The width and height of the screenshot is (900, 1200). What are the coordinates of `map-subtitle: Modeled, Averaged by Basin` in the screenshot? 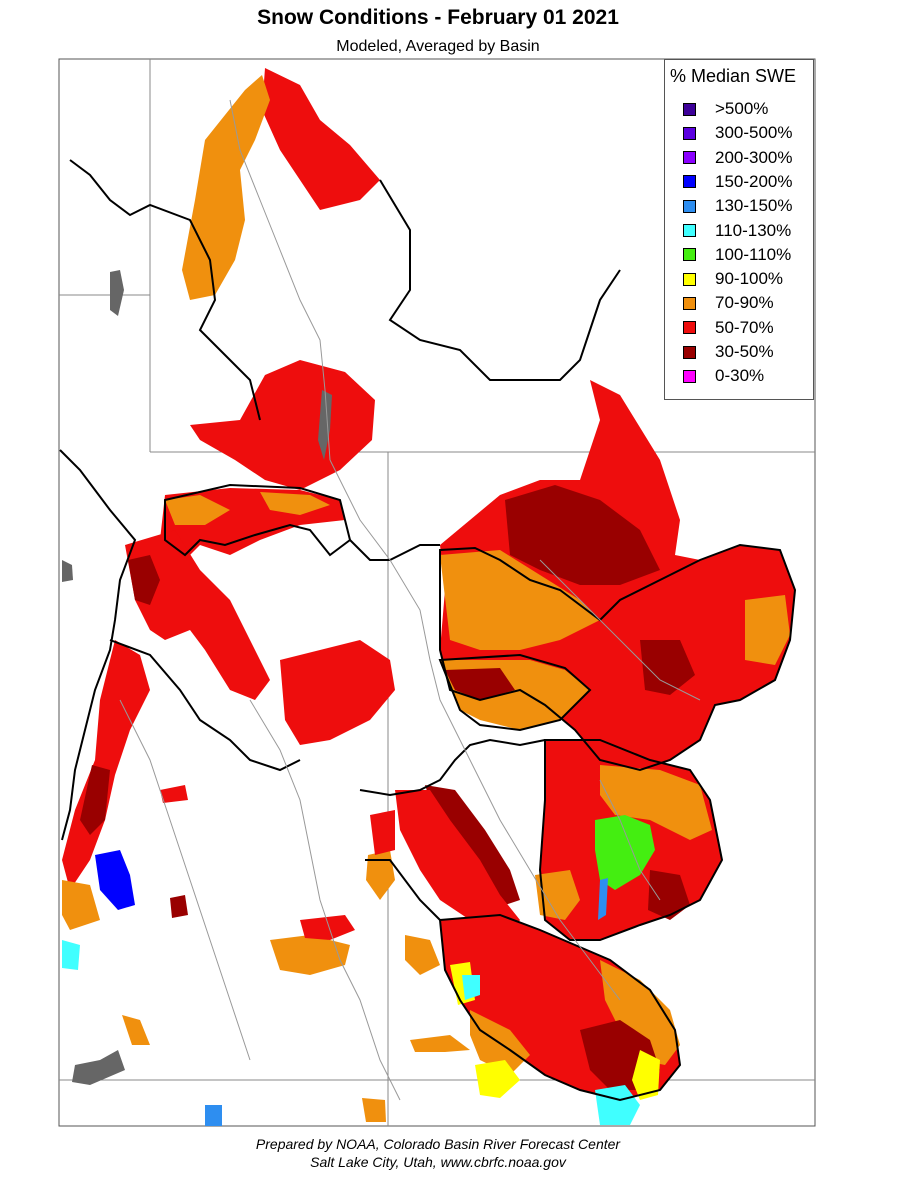 It's located at (438, 46).